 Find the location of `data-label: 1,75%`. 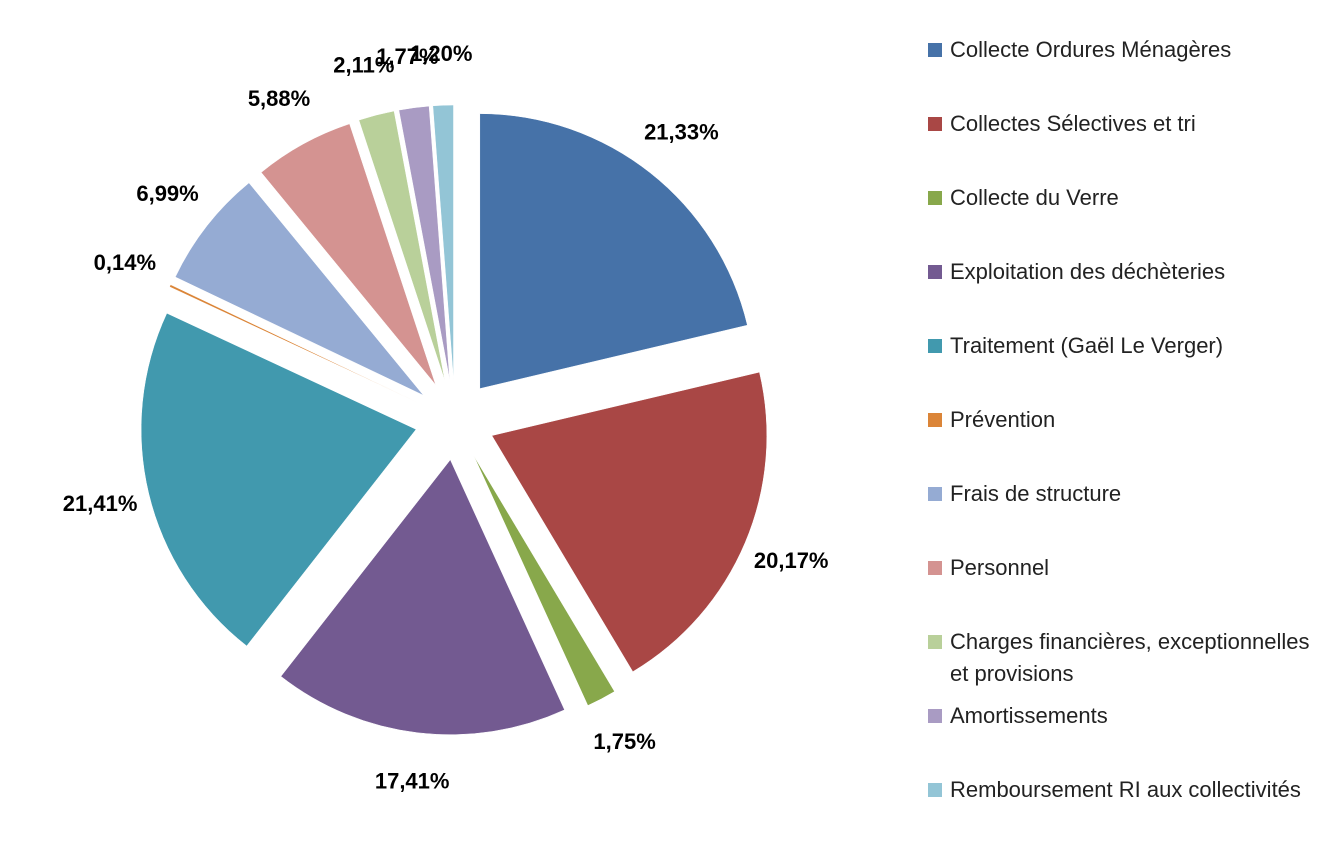

data-label: 1,75% is located at coordinates (624, 741).